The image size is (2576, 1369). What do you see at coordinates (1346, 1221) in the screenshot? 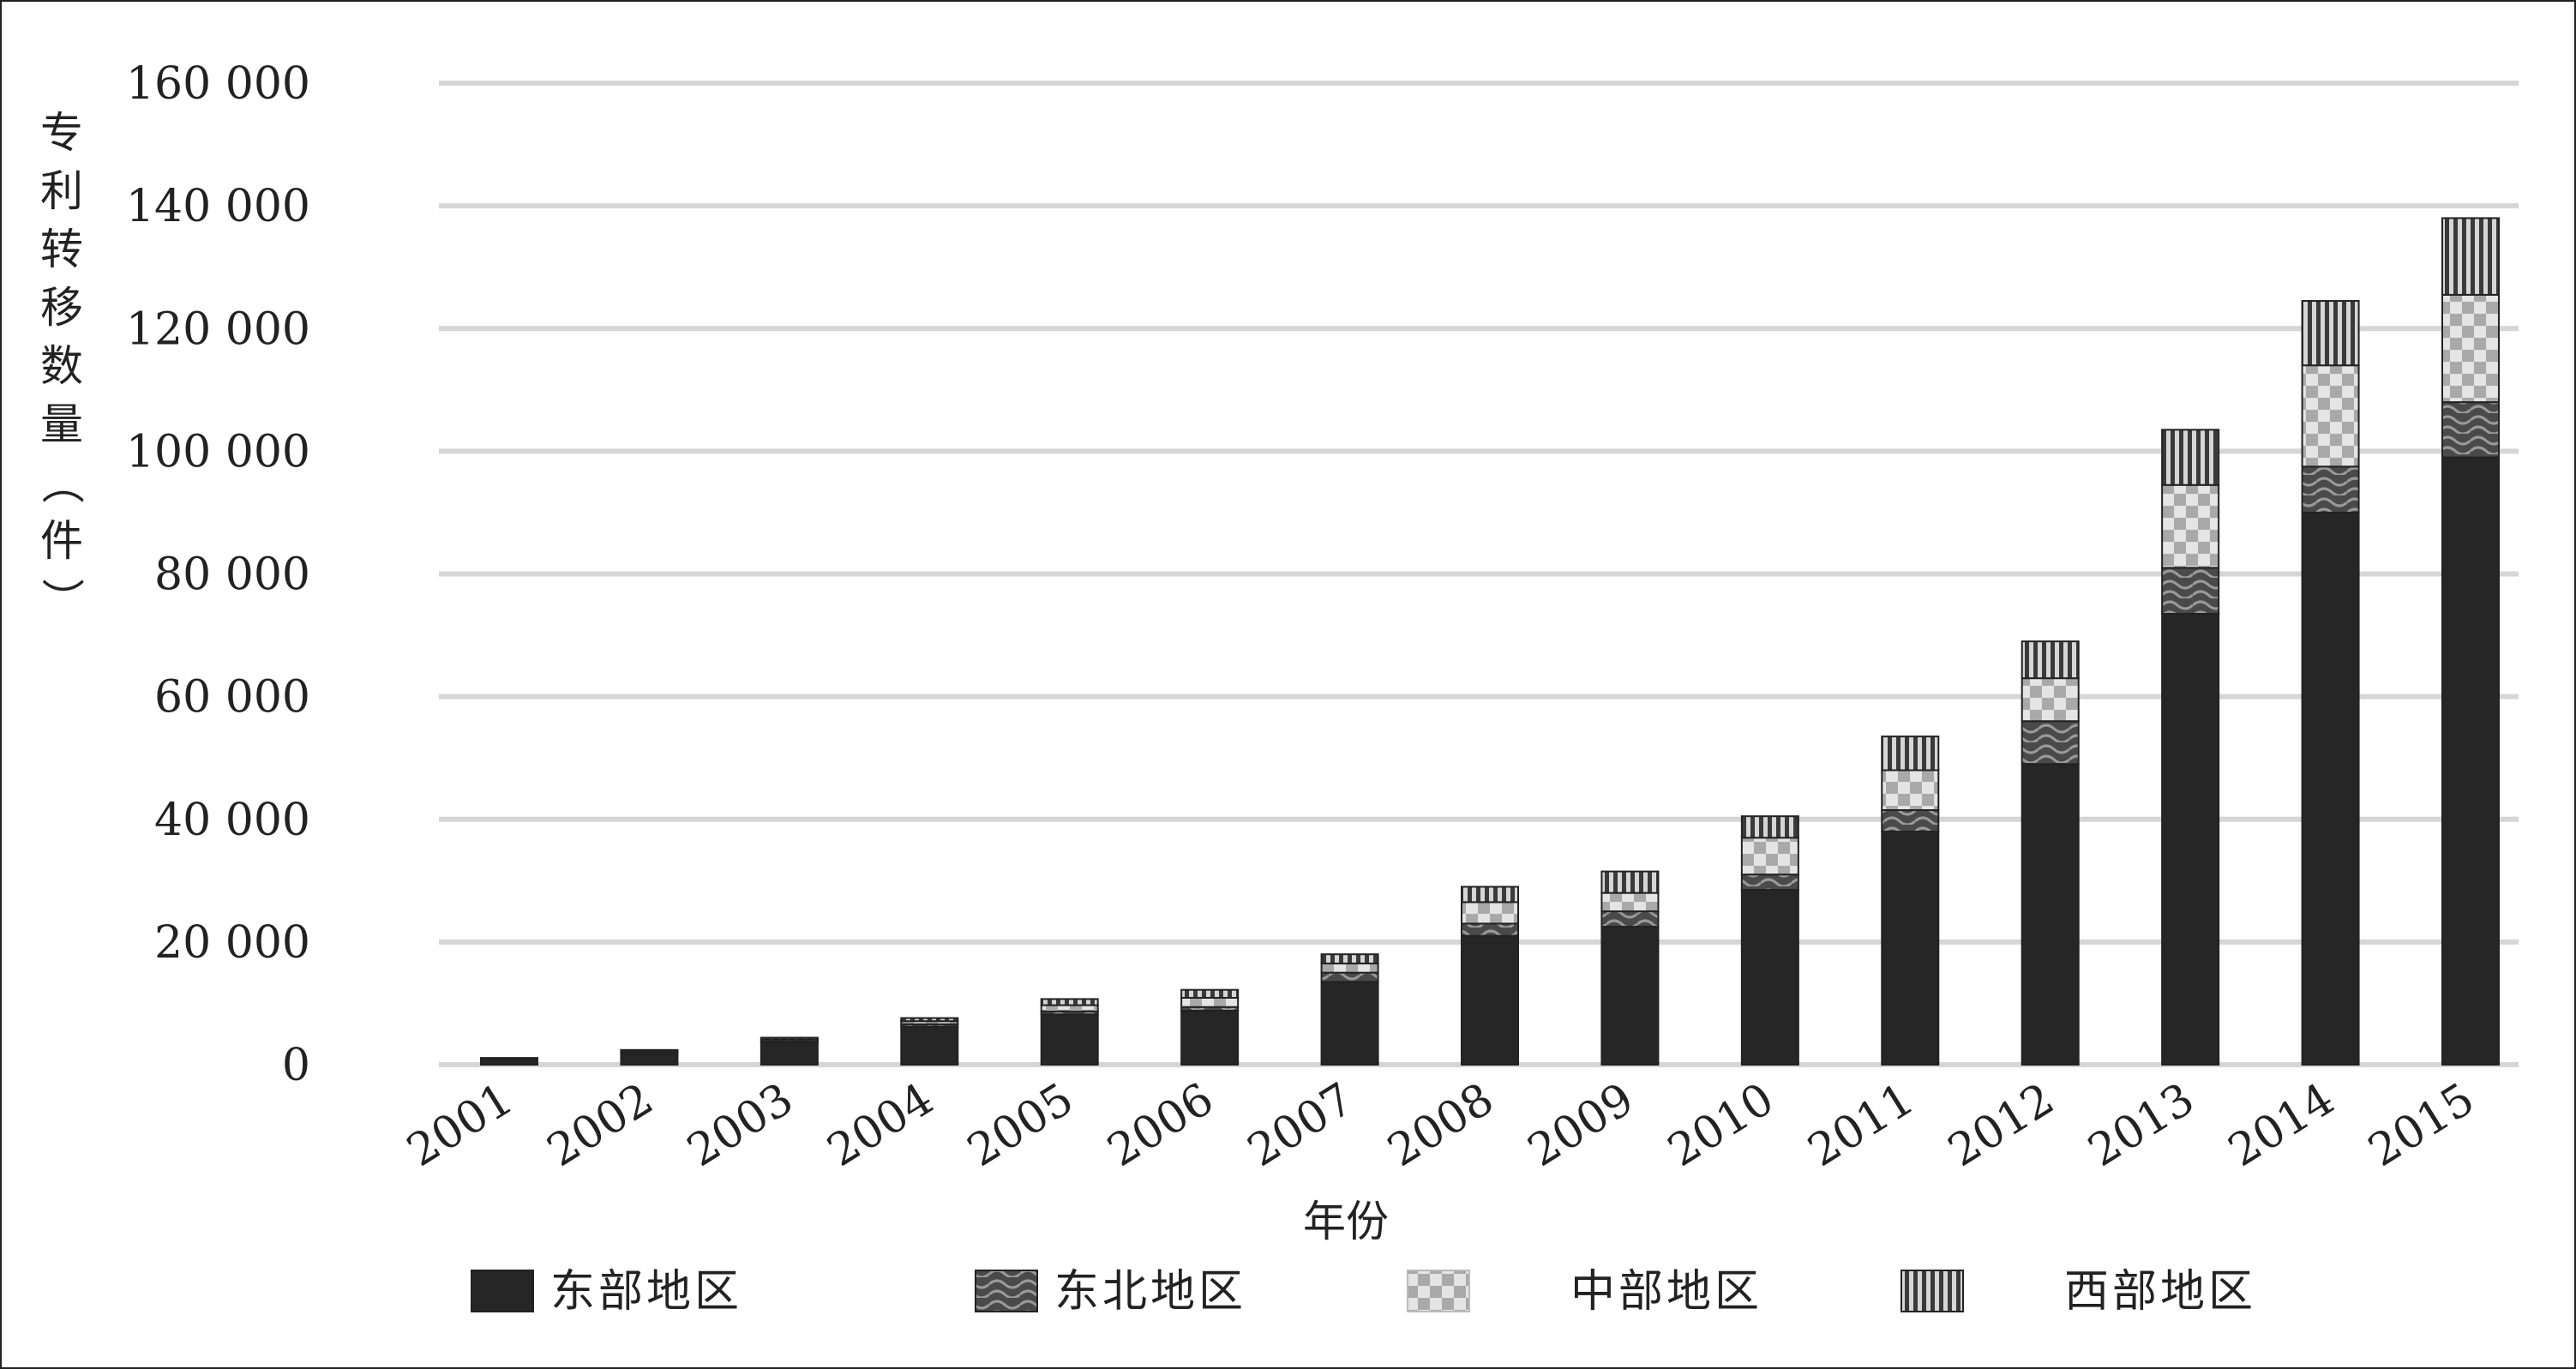
I see `x-axis-label: 年份` at bounding box center [1346, 1221].